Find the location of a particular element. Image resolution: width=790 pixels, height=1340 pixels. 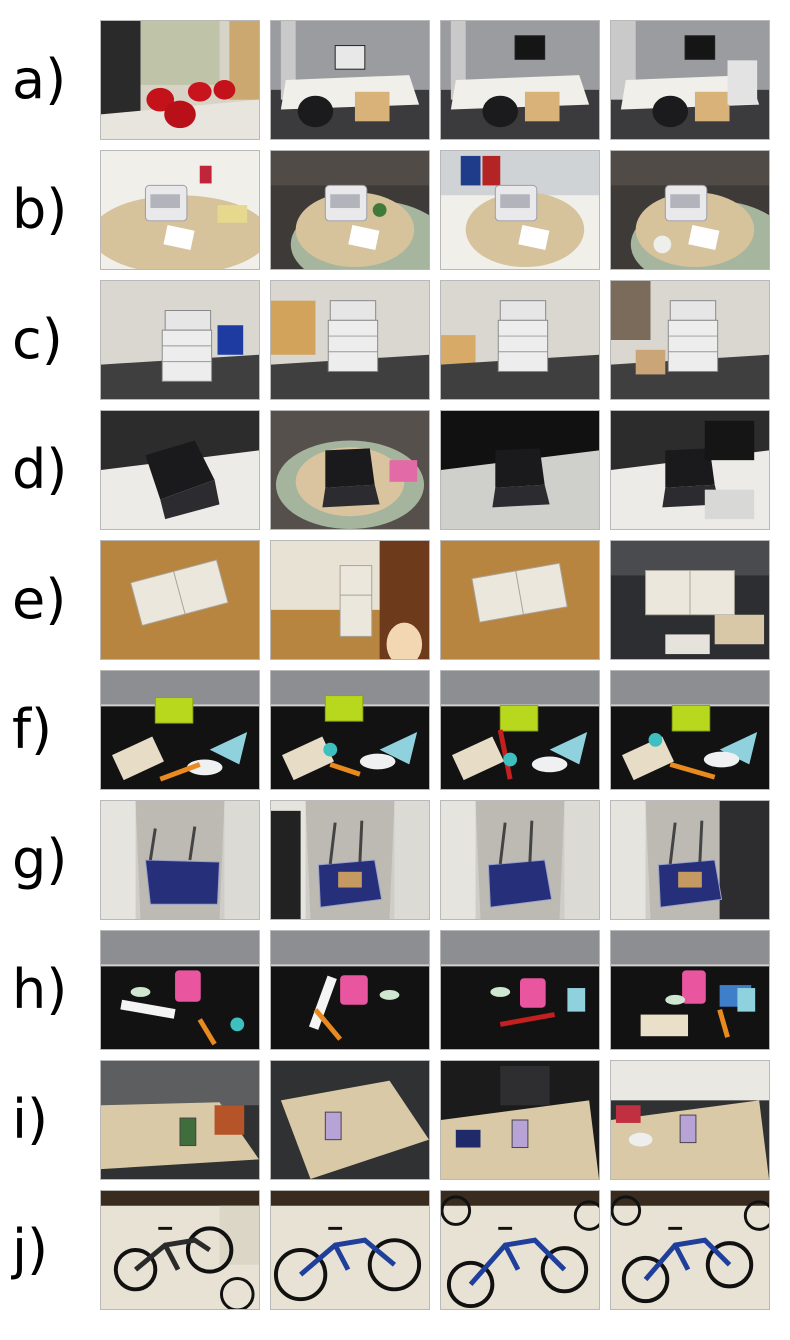

row-i: i) is located at coordinates (395, 1120).